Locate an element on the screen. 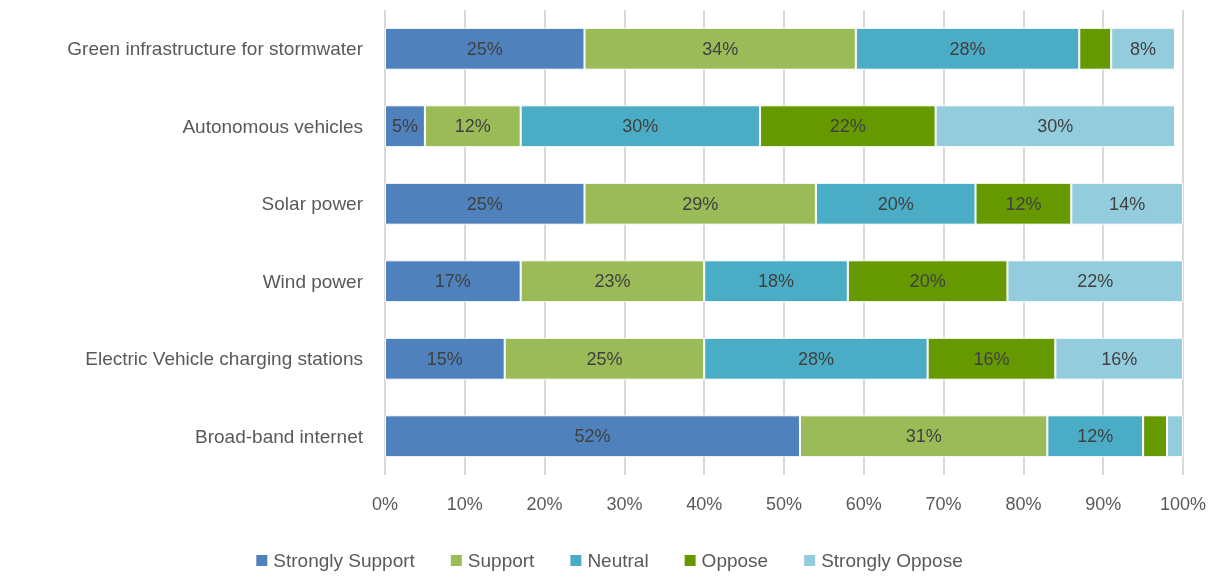 Image resolution: width=1217 pixels, height=579 pixels. x-tick-label: 90% is located at coordinates (1103, 504).